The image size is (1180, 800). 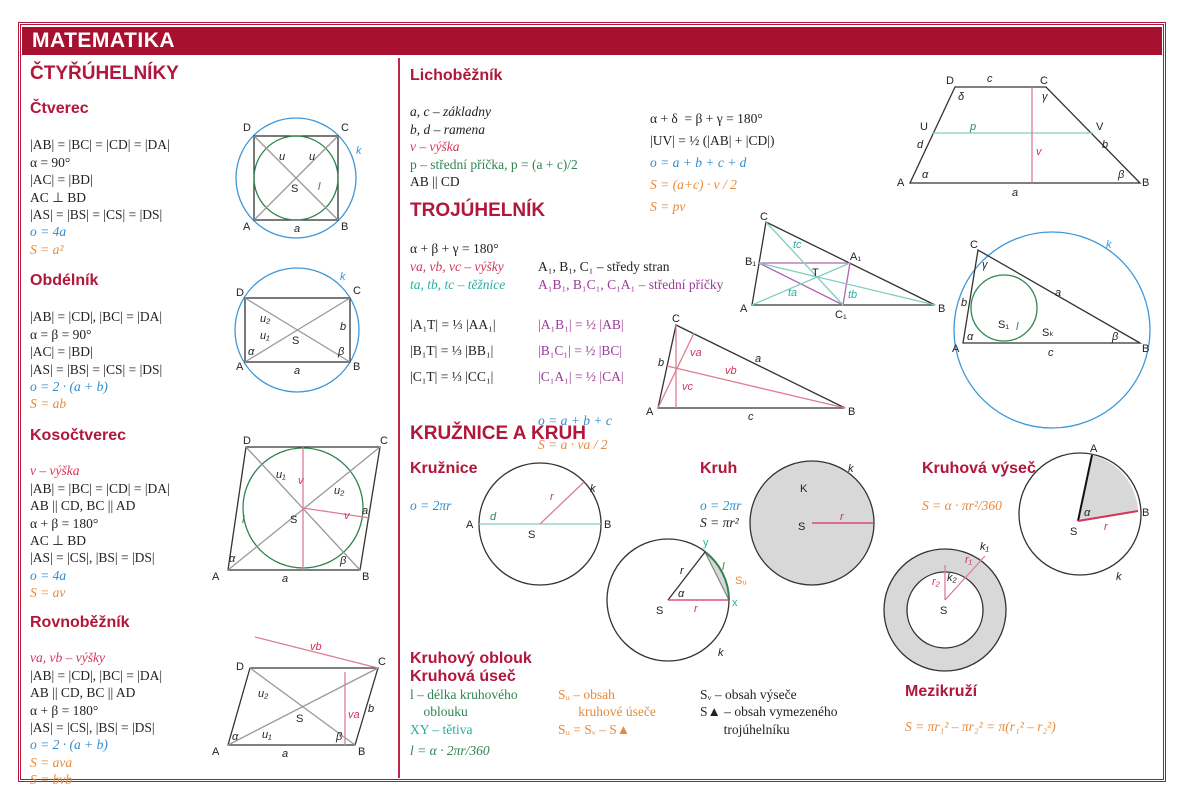 What do you see at coordinates (980, 726) in the screenshot?
I see `annulus-area: S = πr₁² – πr₂² = π(r₁² – r₂²)` at bounding box center [980, 726].